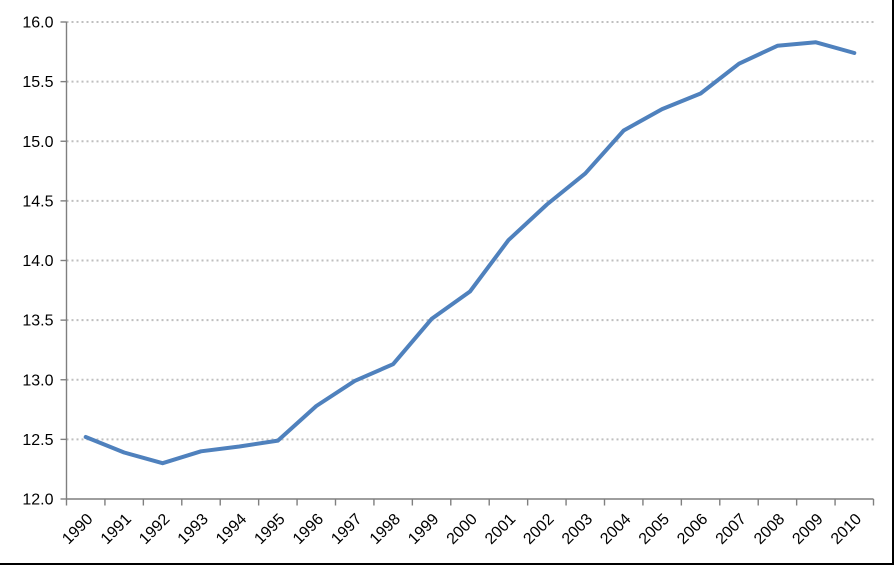 This screenshot has width=896, height=570. I want to click on x-tick-label: 2005, so click(654, 529).